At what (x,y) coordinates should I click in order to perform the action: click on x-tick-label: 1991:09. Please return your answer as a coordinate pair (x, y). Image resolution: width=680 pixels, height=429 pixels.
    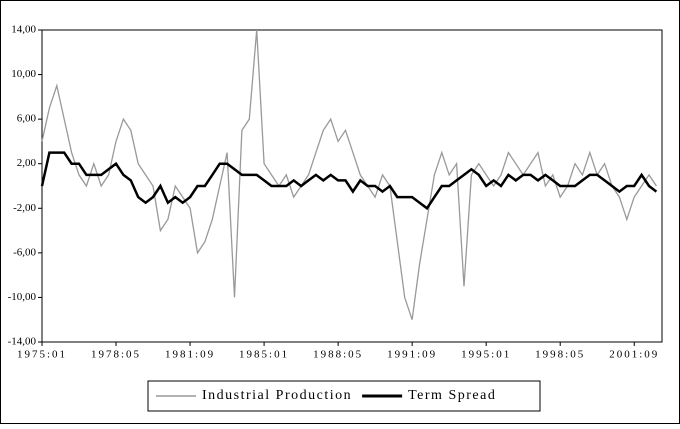
    Looking at the image, I should click on (412, 355).